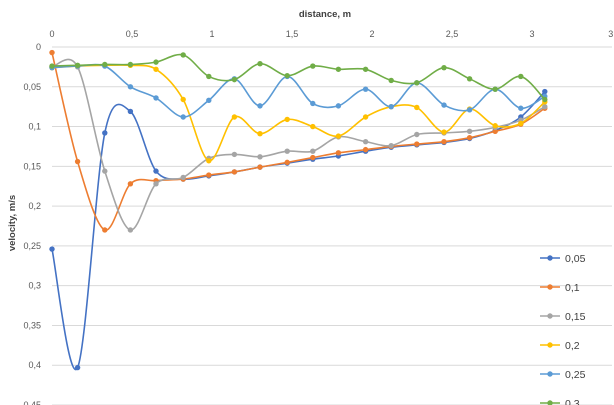  I want to click on y-tick-labels: 0 0,05 0,1 0,15 0,2 0,25 0,3 0,35 0,4 0,45, so click(32, 223).